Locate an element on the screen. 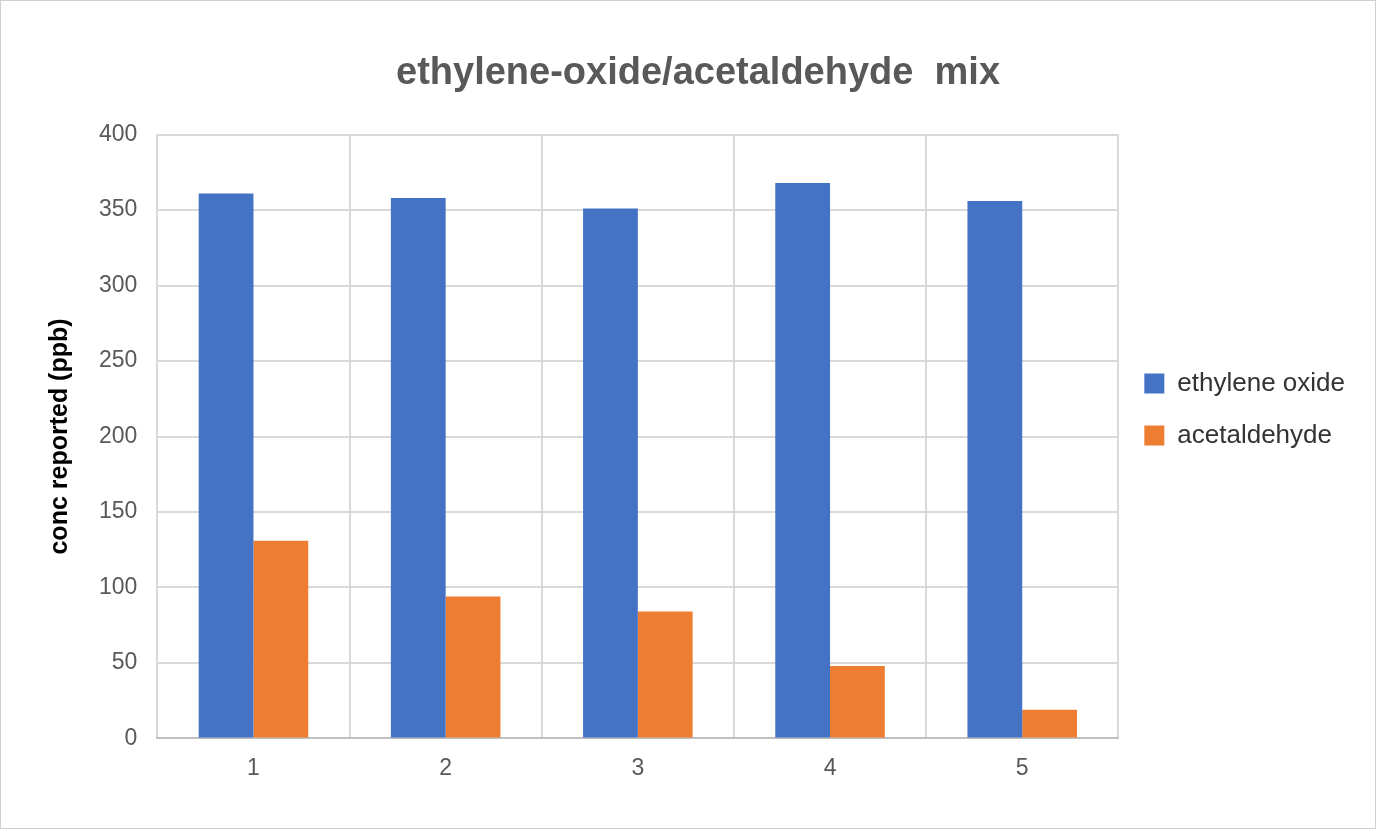 The height and width of the screenshot is (829, 1376). y-tick-label: 150 is located at coordinates (118, 510).